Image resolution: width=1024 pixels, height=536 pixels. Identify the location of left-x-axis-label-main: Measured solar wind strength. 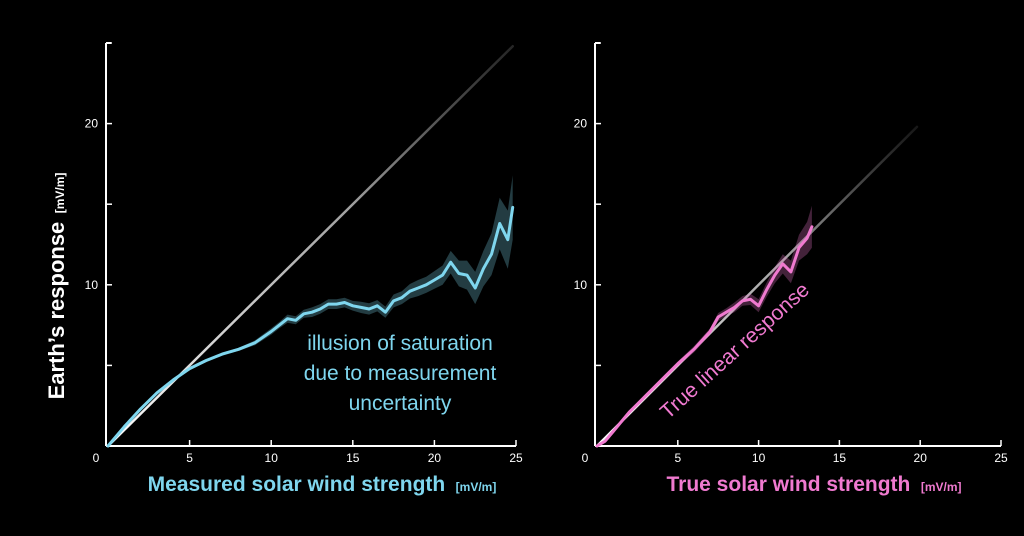
(297, 484).